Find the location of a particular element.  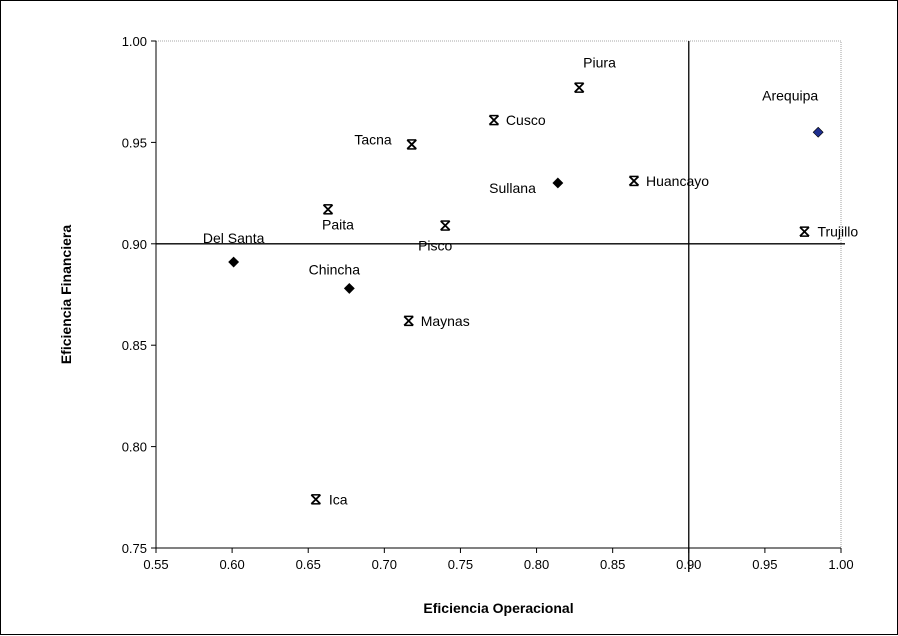

data-point: Chincha is located at coordinates (335, 277).